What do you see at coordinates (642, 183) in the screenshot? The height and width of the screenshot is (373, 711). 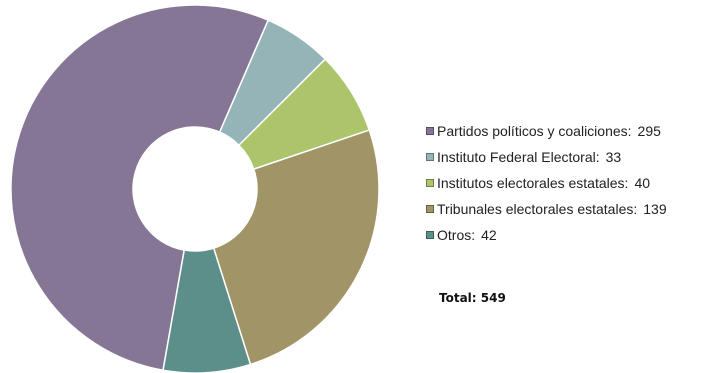 I see `legend-value: 40` at bounding box center [642, 183].